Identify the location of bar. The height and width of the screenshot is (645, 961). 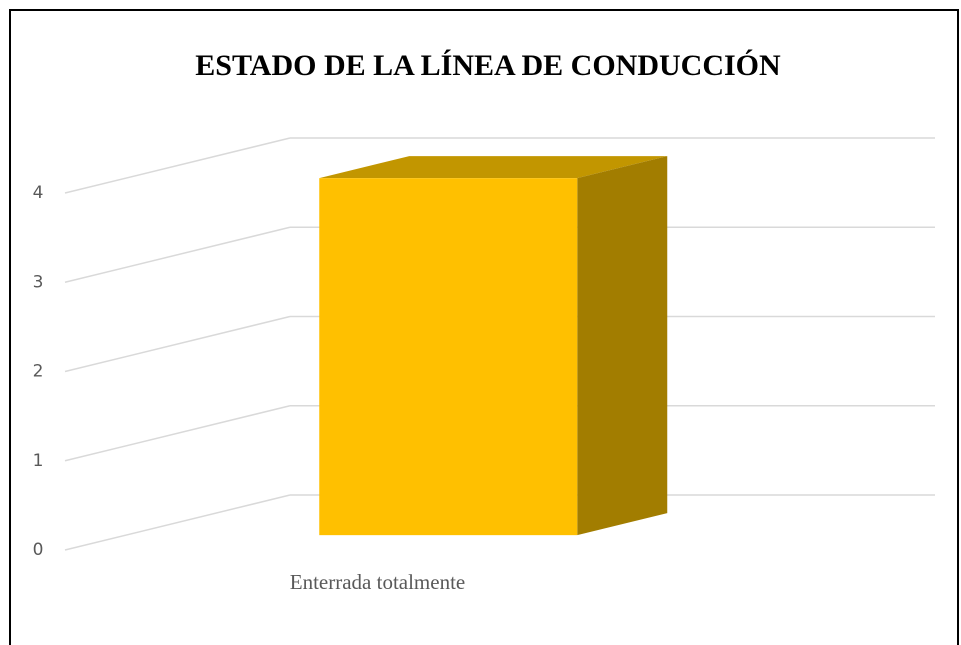
(448, 357).